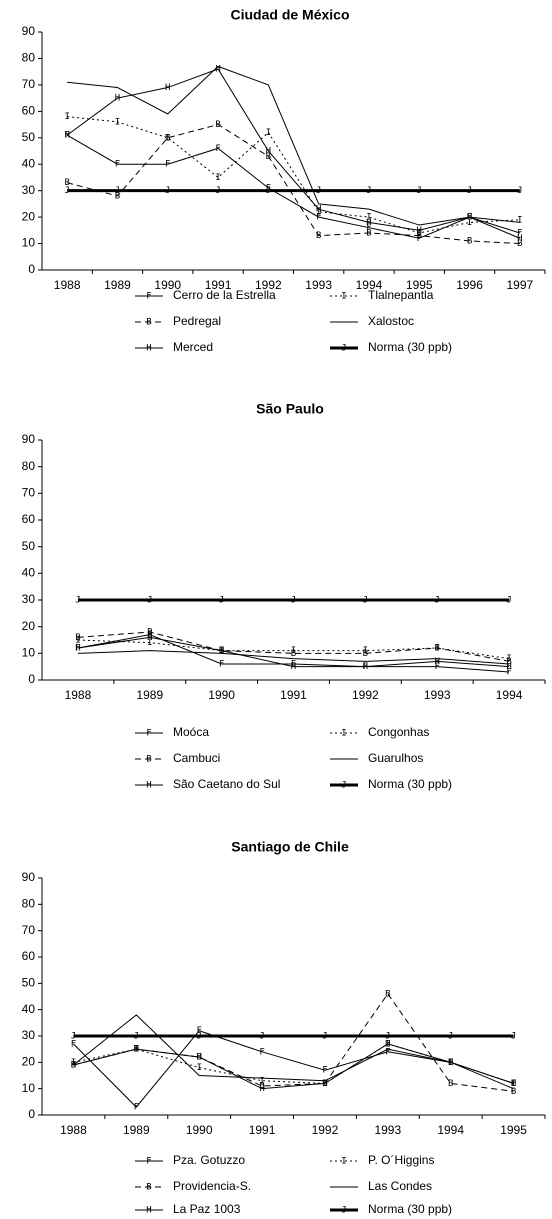 Image resolution: width=552 pixels, height=1219 pixels. I want to click on legend-marker: J, so click(343, 1211).